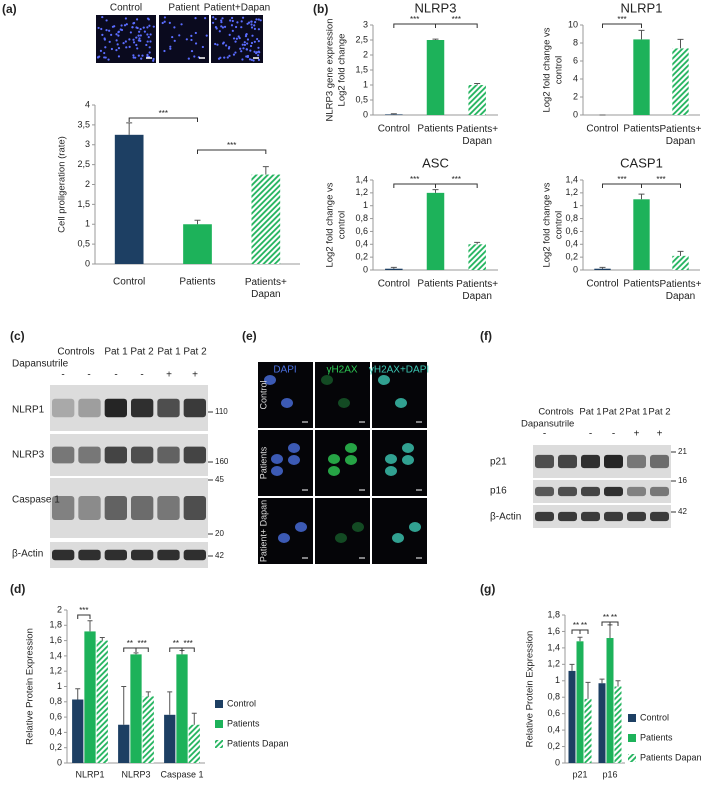  Describe the element at coordinates (266, 288) in the screenshot. I see `x-tick-label: Patients+ Dapan` at that location.